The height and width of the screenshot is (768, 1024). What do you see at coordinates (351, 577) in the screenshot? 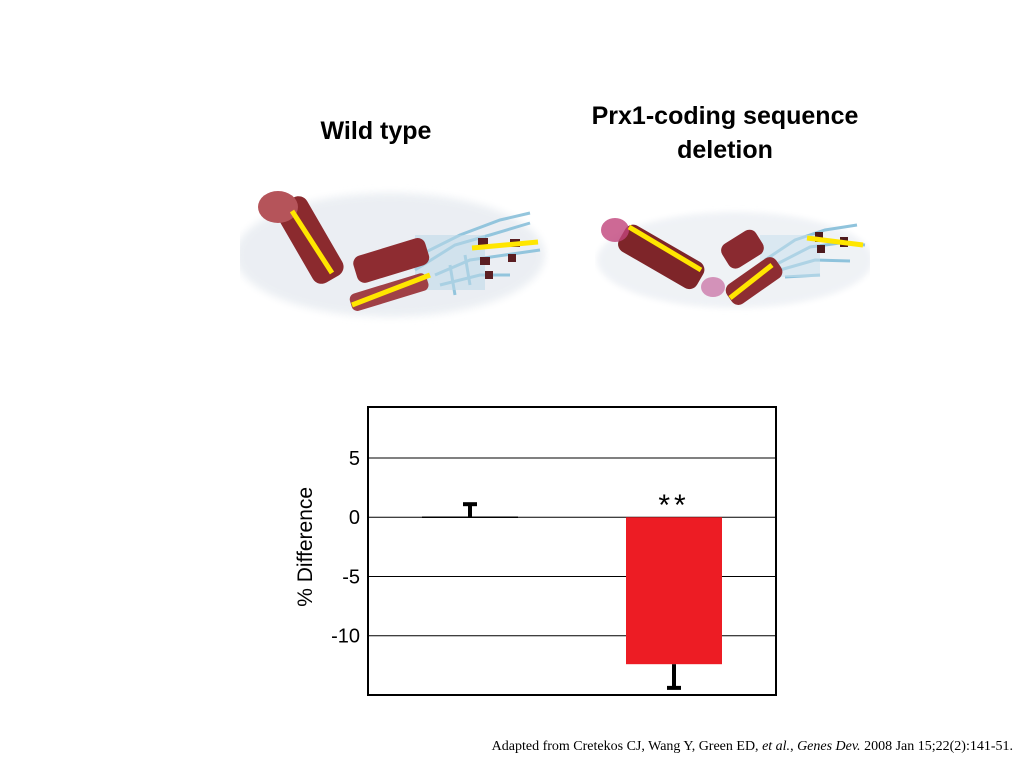
I see `y-tick-label: -5` at bounding box center [351, 577].